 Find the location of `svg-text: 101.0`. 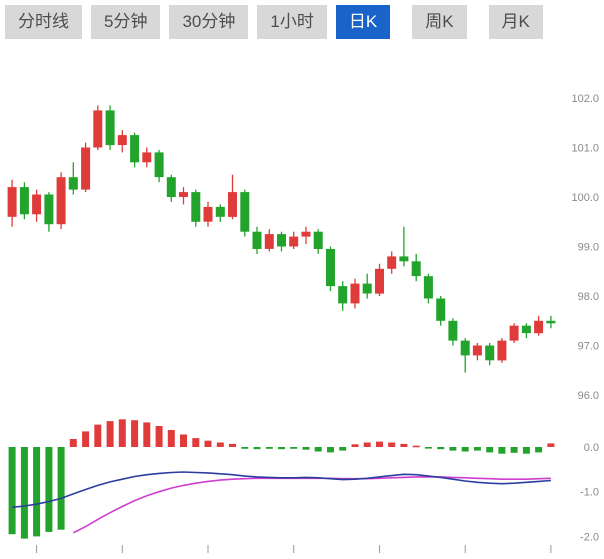

svg-text: 101.0 is located at coordinates (585, 149).